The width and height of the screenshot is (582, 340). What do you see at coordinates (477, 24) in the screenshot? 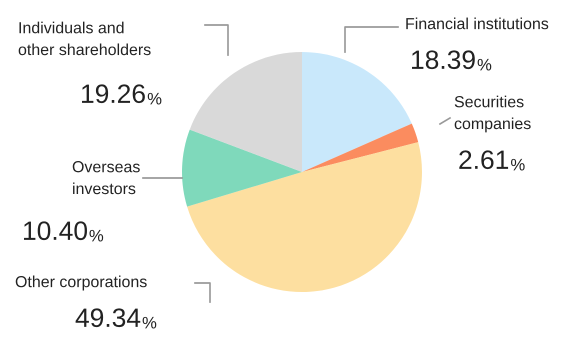
I see `slice-label: Financial institutions` at bounding box center [477, 24].